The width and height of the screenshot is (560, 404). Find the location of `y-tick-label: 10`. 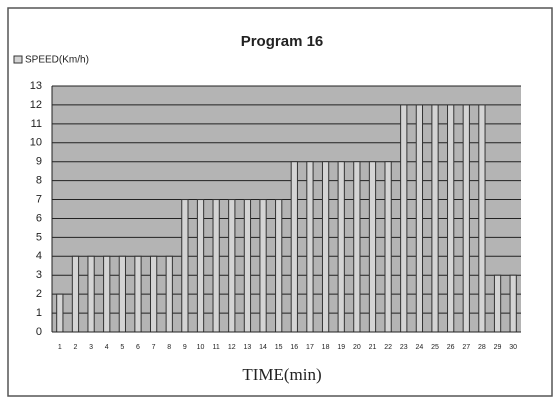

y-tick-label: 10 is located at coordinates (36, 143).